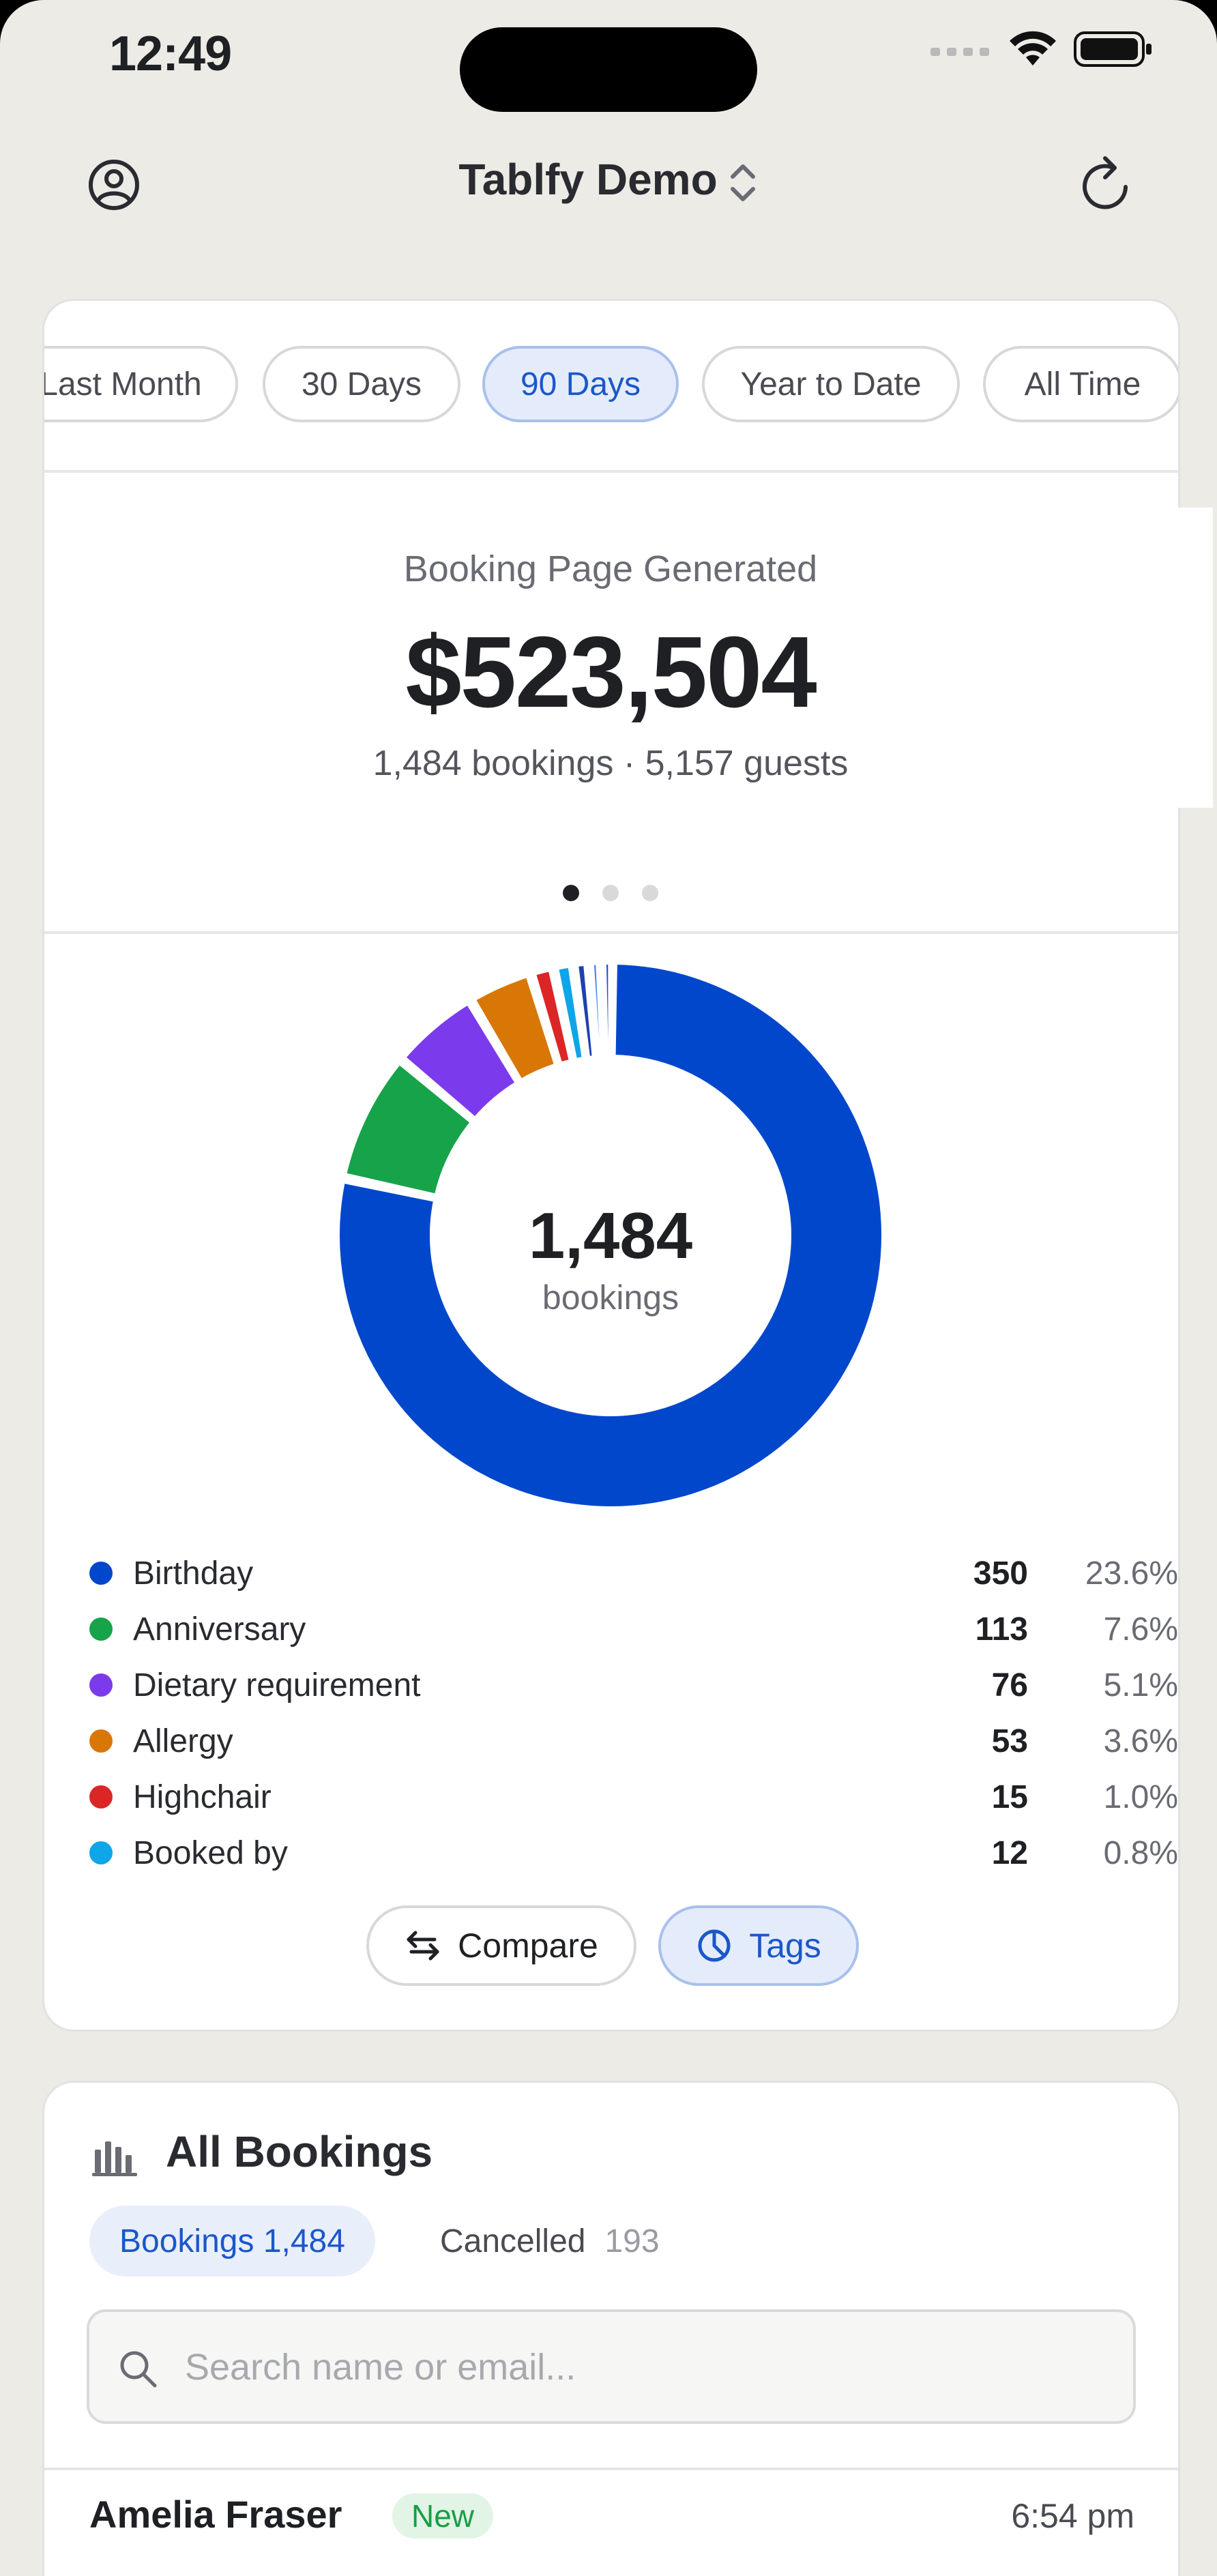 The width and height of the screenshot is (1217, 2576). I want to click on refresh-icon, so click(1106, 184).